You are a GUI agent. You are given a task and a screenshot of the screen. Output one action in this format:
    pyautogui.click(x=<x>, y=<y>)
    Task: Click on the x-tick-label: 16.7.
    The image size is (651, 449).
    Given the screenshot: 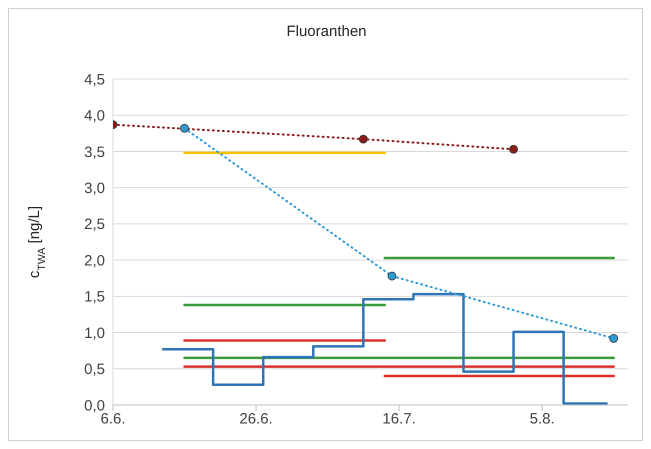 What is the action you would take?
    pyautogui.click(x=399, y=419)
    